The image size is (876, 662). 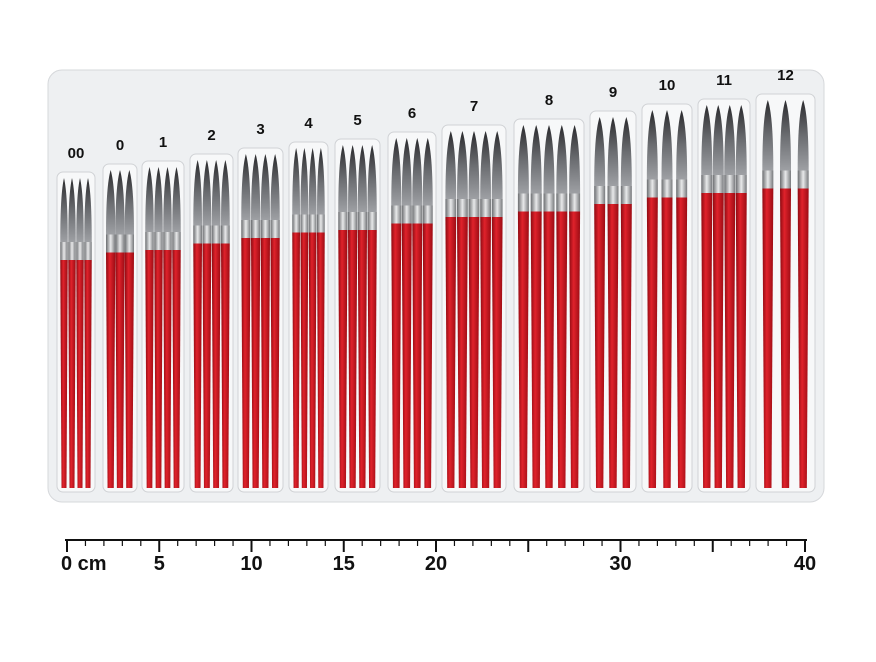 I want to click on size-label: 9, so click(x=613, y=92).